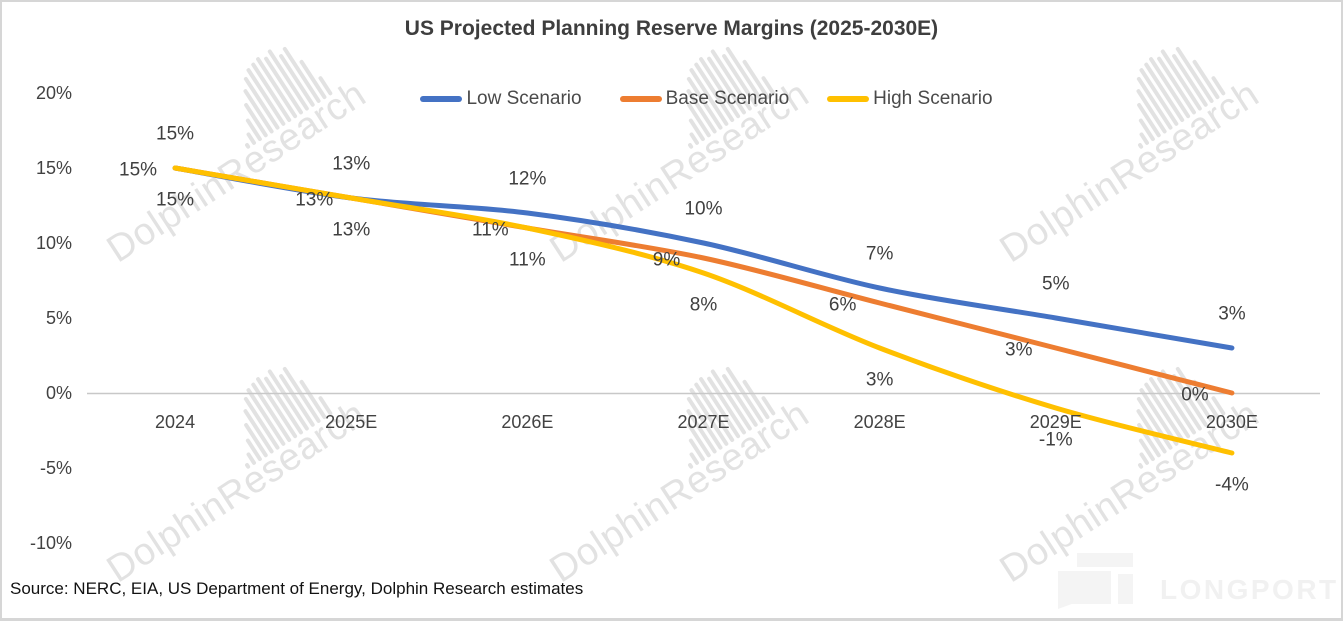 This screenshot has width=1343, height=621. I want to click on y-tick-label: 15%, so click(53, 168).